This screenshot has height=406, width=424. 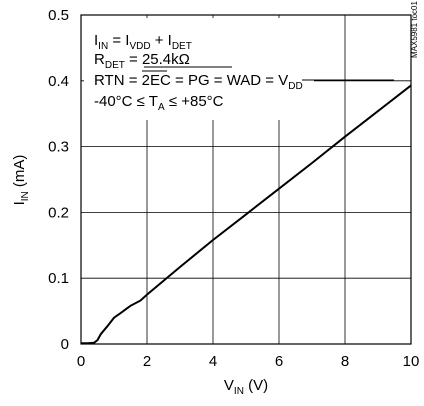 I want to click on watermark: MAX5981 toc01, so click(x=414, y=29).